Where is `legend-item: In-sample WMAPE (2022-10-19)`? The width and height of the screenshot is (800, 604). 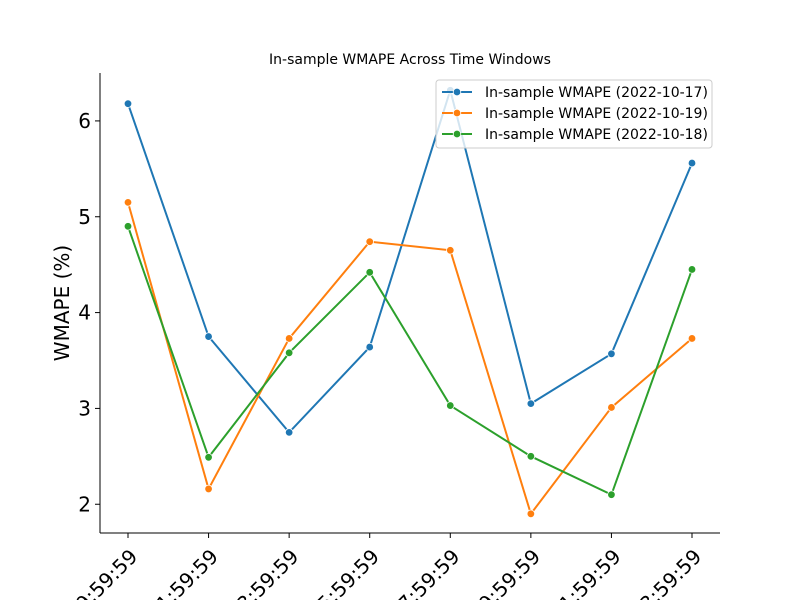
legend-item: In-sample WMAPE (2022-10-19) is located at coordinates (575, 114).